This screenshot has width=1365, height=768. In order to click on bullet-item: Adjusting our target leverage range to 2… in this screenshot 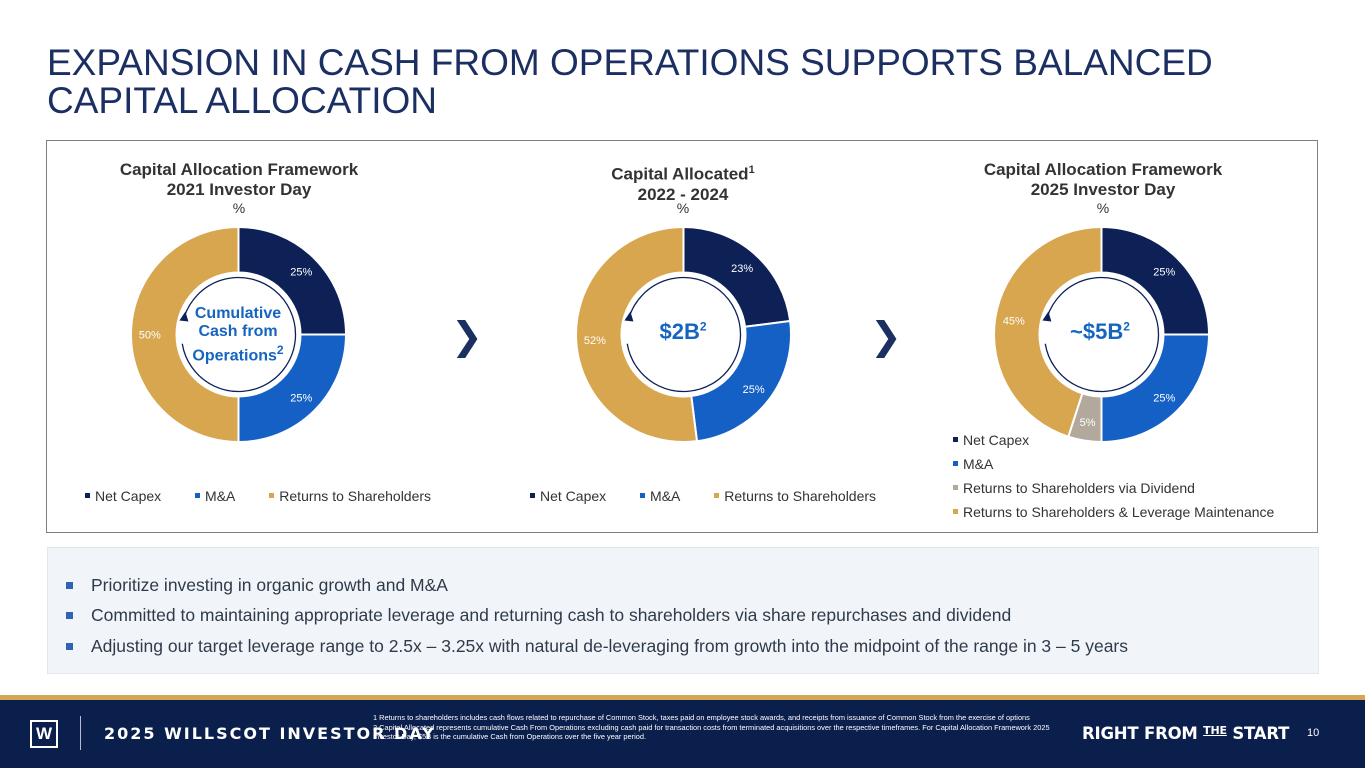, I will do `click(692, 646)`.